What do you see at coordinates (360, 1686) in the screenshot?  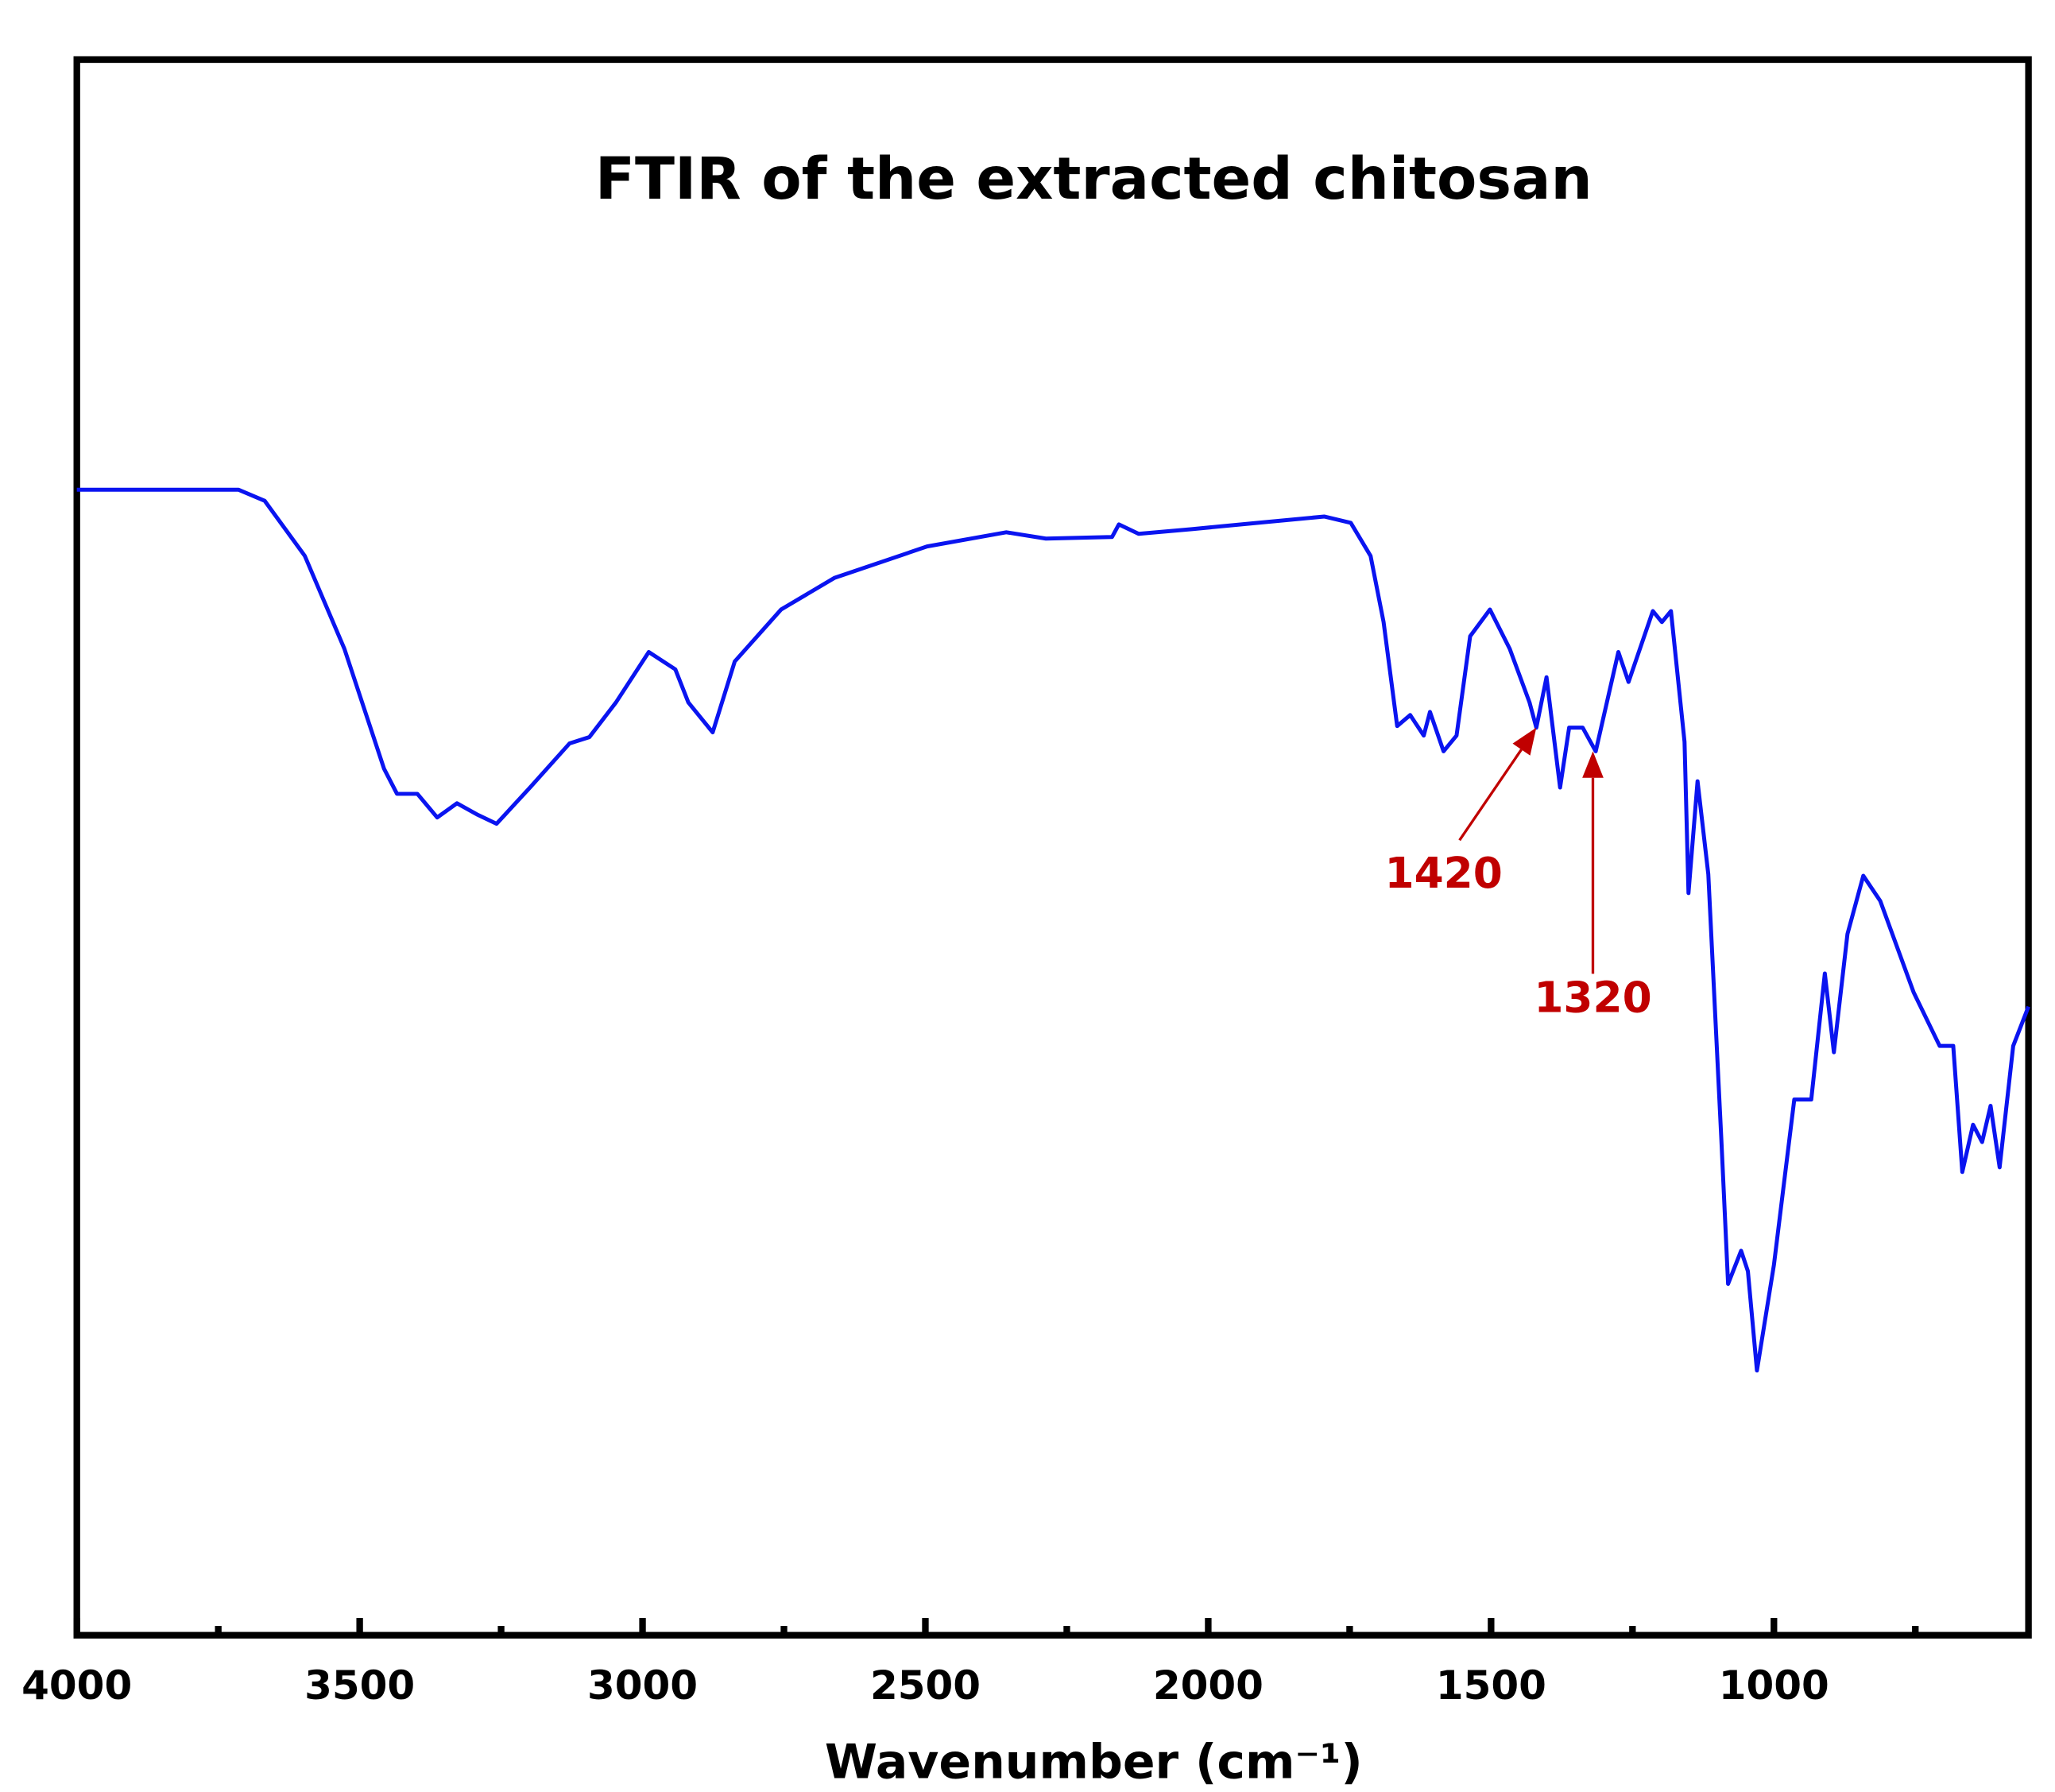 I see `x-tick-label: 3500` at bounding box center [360, 1686].